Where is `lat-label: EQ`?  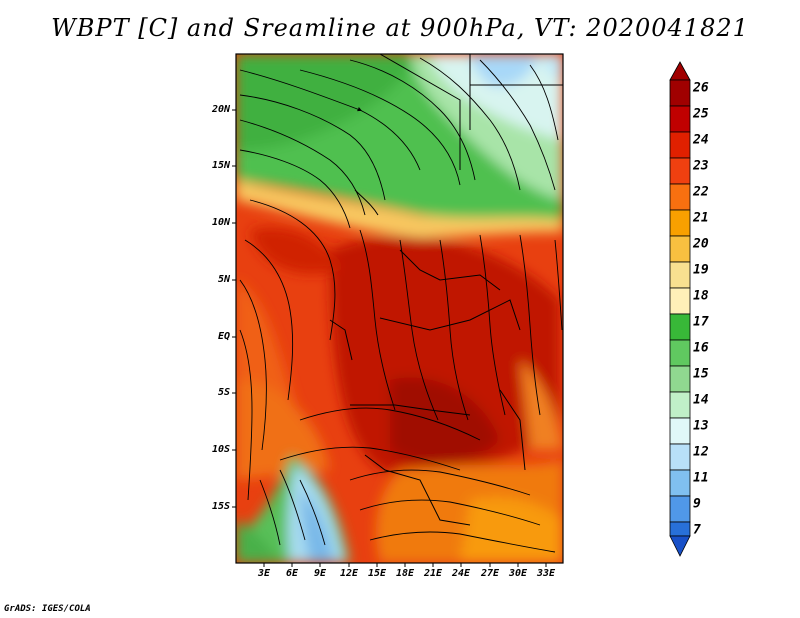 lat-label: EQ is located at coordinates (223, 336).